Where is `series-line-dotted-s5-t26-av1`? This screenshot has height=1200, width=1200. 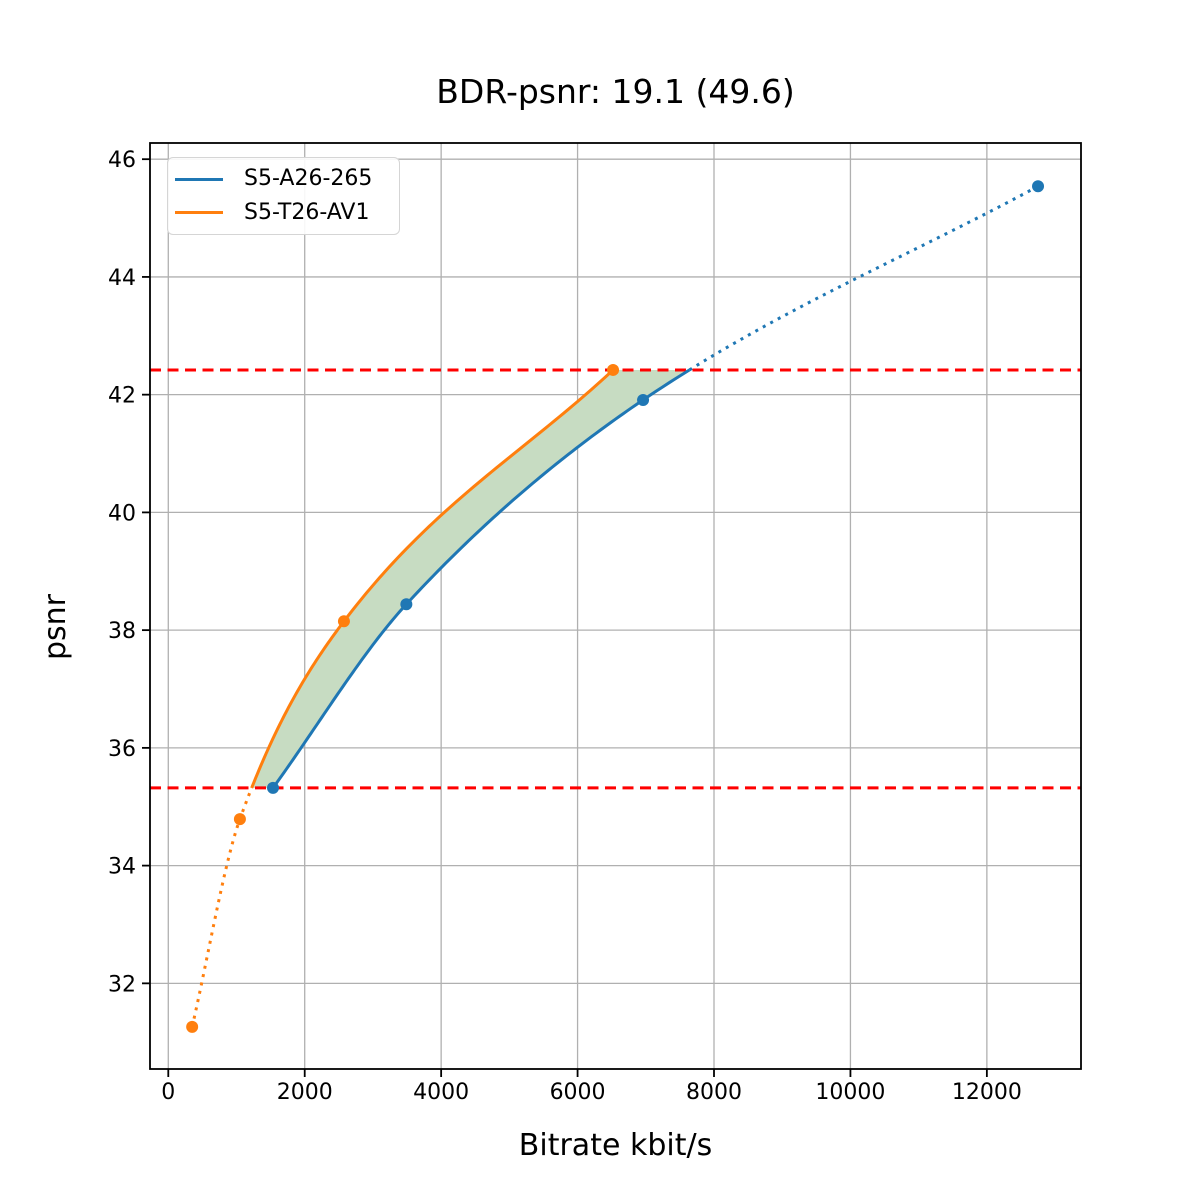 series-line-dotted-s5-t26-av1 is located at coordinates (222, 907).